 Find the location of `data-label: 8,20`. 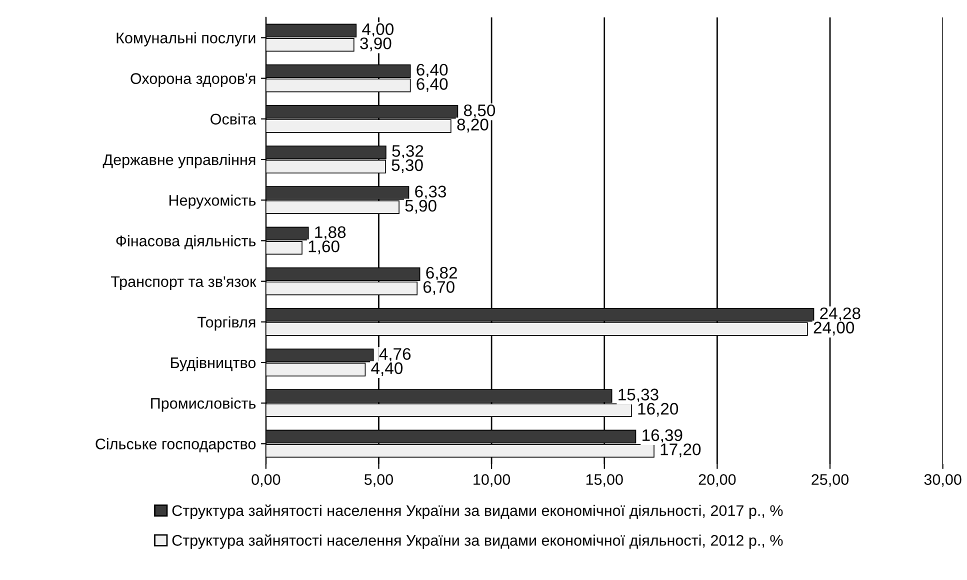

data-label: 8,20 is located at coordinates (472, 125).